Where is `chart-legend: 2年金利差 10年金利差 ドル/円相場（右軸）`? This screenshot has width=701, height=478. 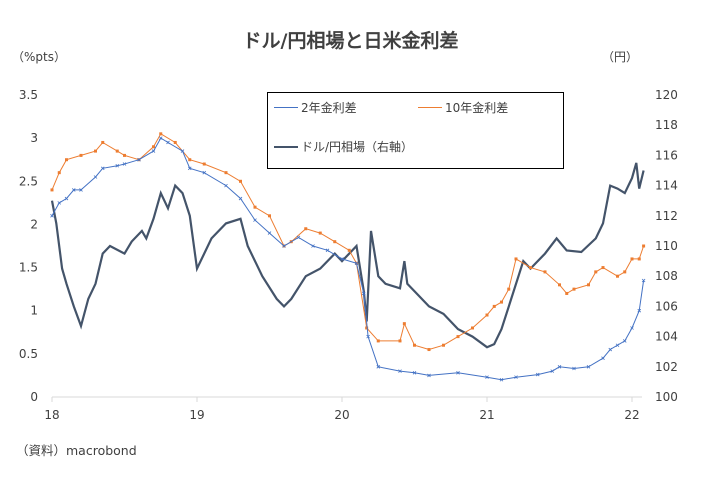
chart-legend: 2年金利差 10年金利差 ドル/円相場（右軸） is located at coordinates (415, 130).